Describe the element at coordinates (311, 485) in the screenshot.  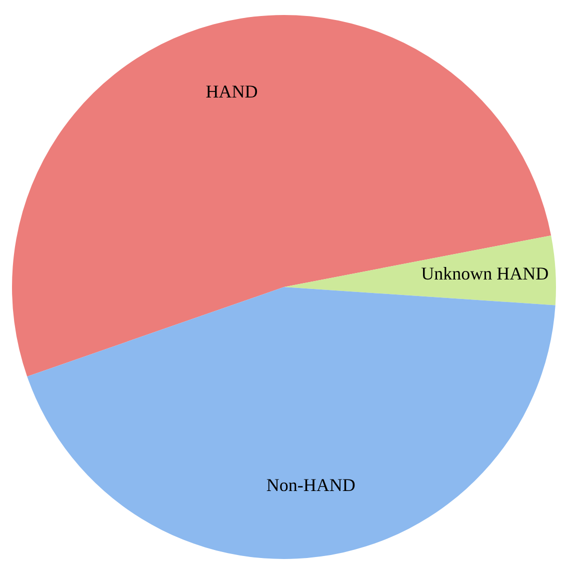
I see `slice-label: Non-HAND` at that location.